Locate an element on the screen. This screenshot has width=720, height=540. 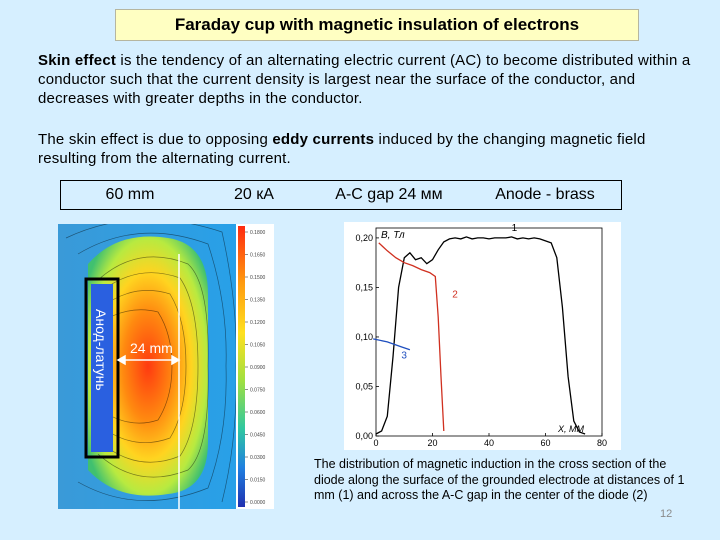
y-tick-label: 0,20 is located at coordinates (364, 238).